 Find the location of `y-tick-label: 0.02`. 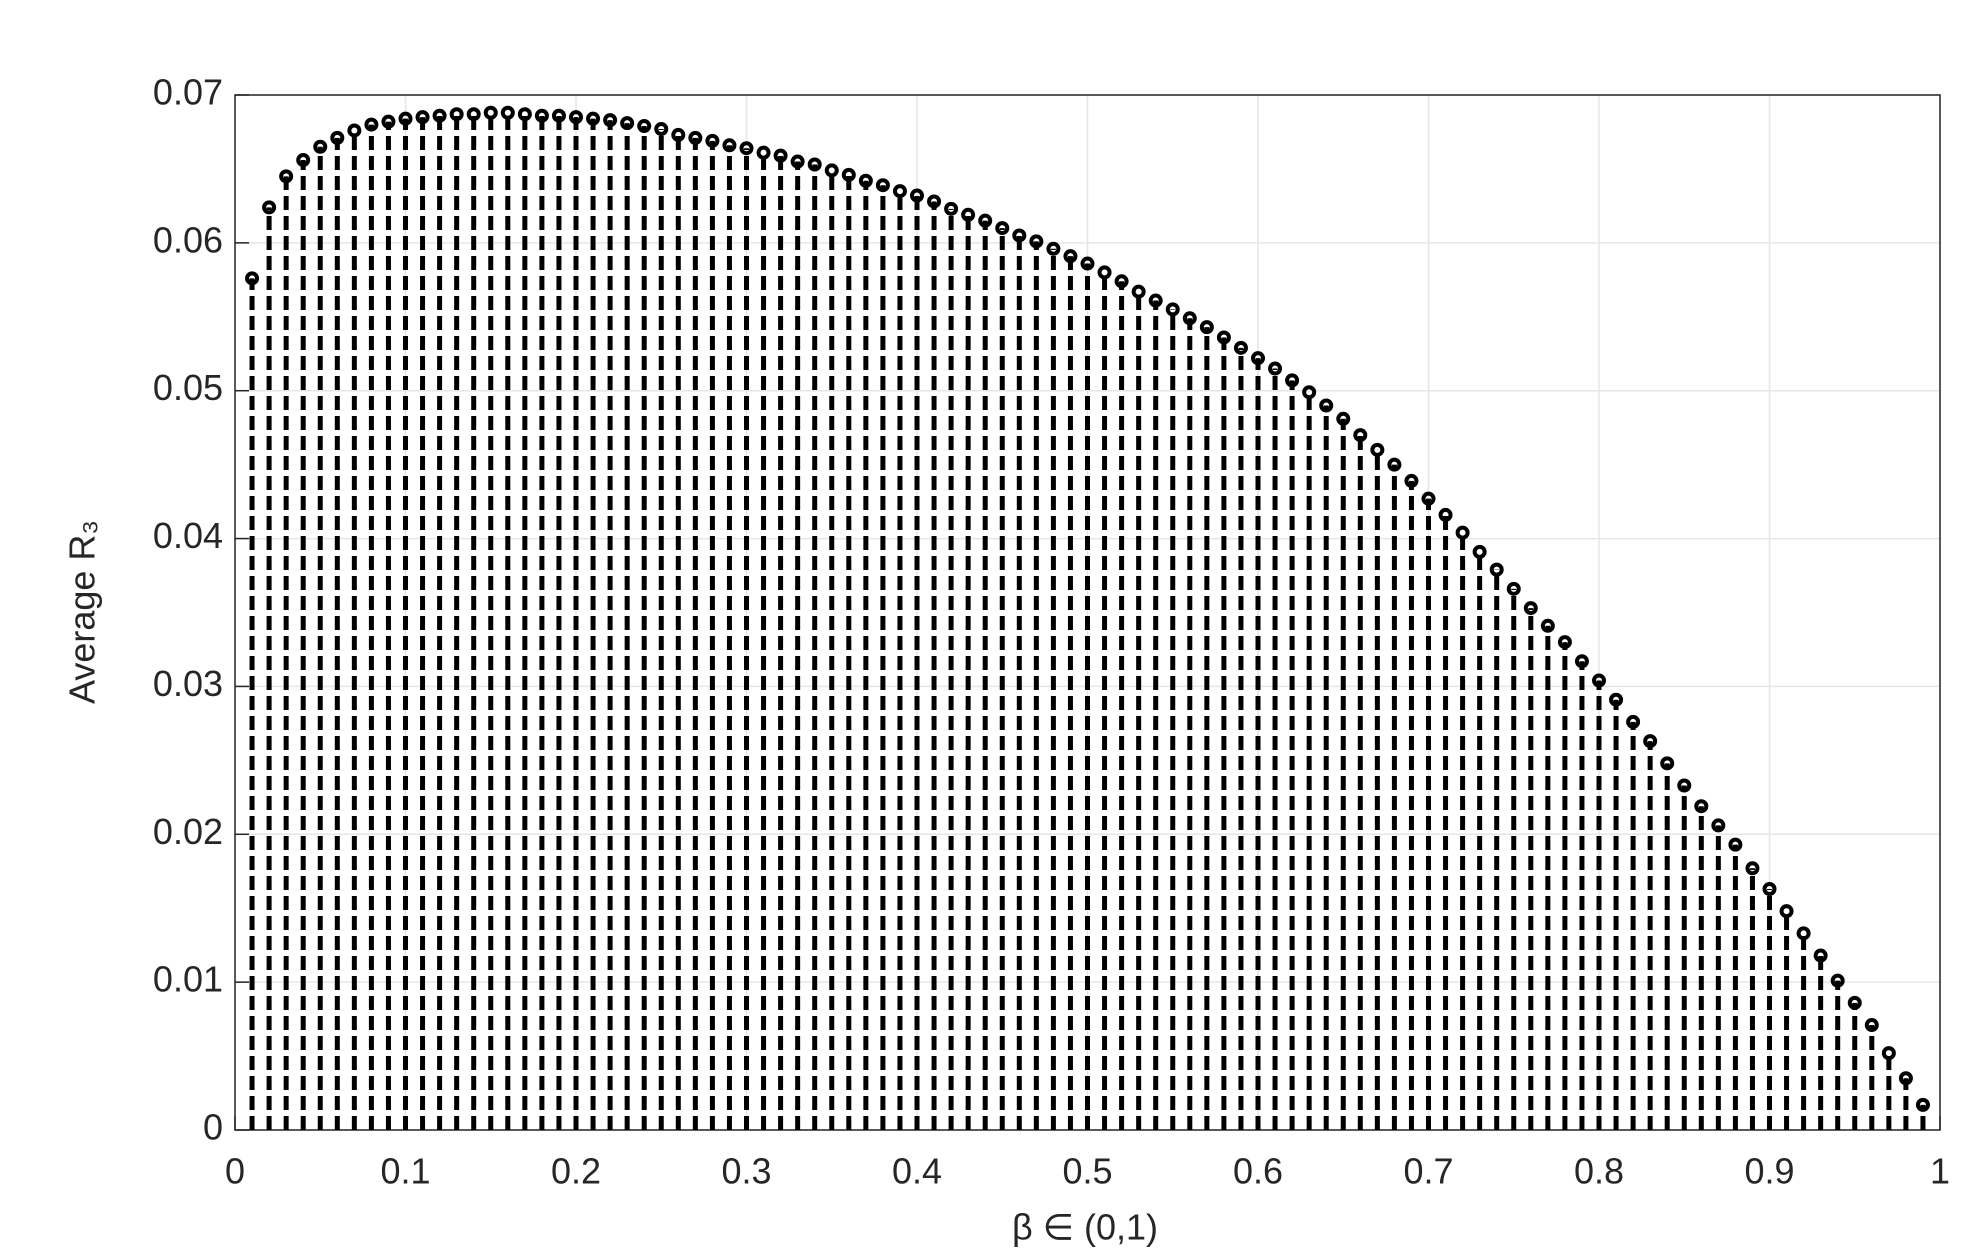

y-tick-label: 0.02 is located at coordinates (188, 831).